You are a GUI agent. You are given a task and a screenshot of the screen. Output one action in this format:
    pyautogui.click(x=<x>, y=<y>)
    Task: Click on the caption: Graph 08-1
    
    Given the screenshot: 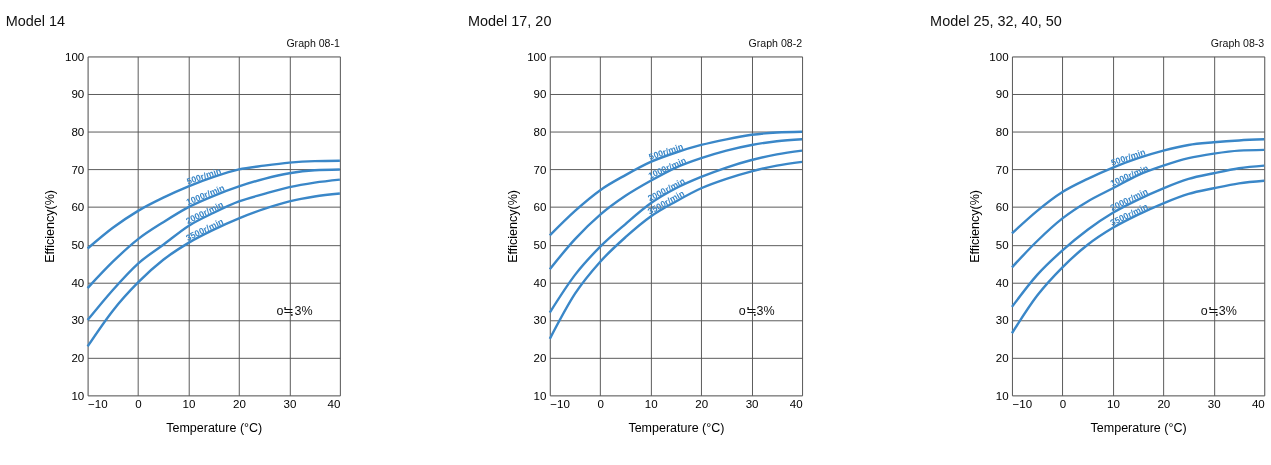 What is the action you would take?
    pyautogui.click(x=313, y=42)
    